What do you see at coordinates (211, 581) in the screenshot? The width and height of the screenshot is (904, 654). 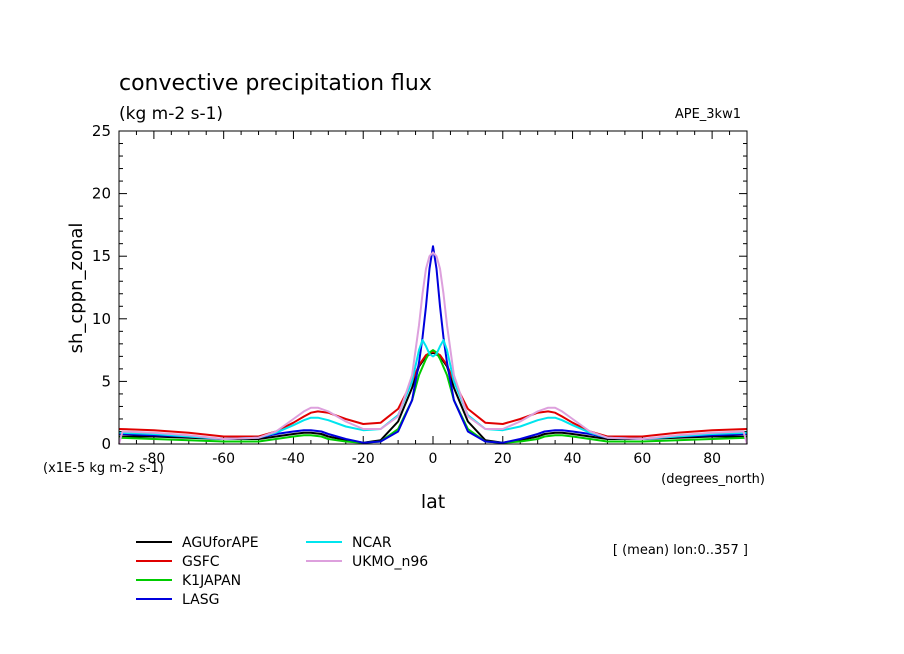 I see `legend-label: K1JAPAN` at bounding box center [211, 581].